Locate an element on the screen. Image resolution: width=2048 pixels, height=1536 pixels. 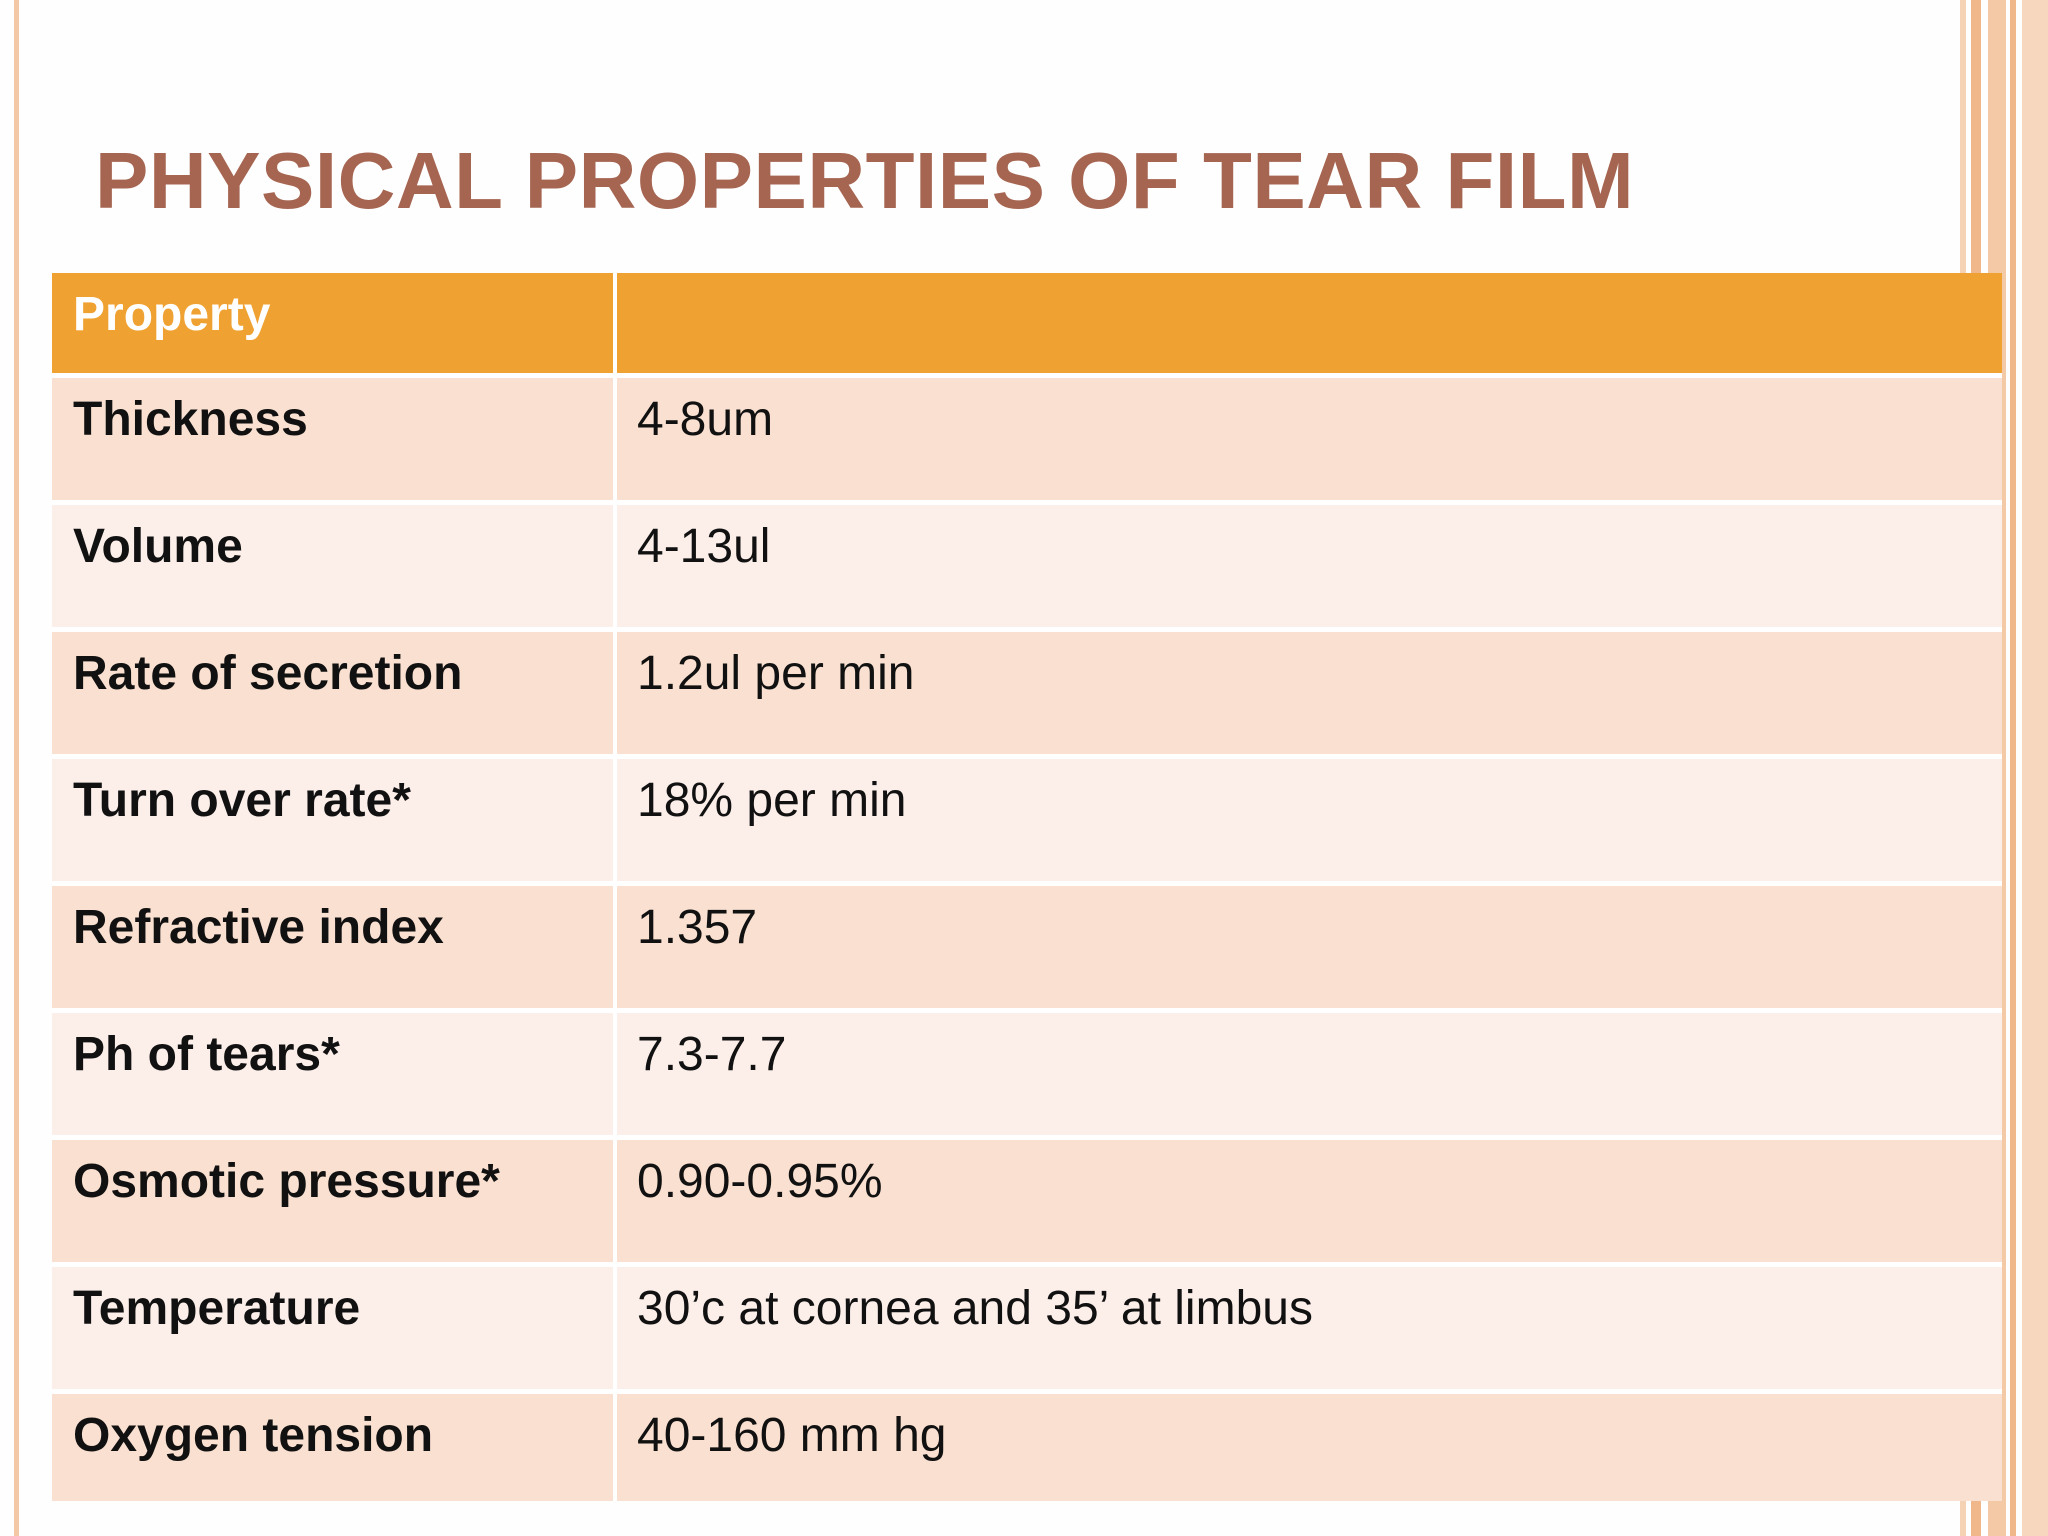
table-row: Thickness 4-8um is located at coordinates (1027, 439).